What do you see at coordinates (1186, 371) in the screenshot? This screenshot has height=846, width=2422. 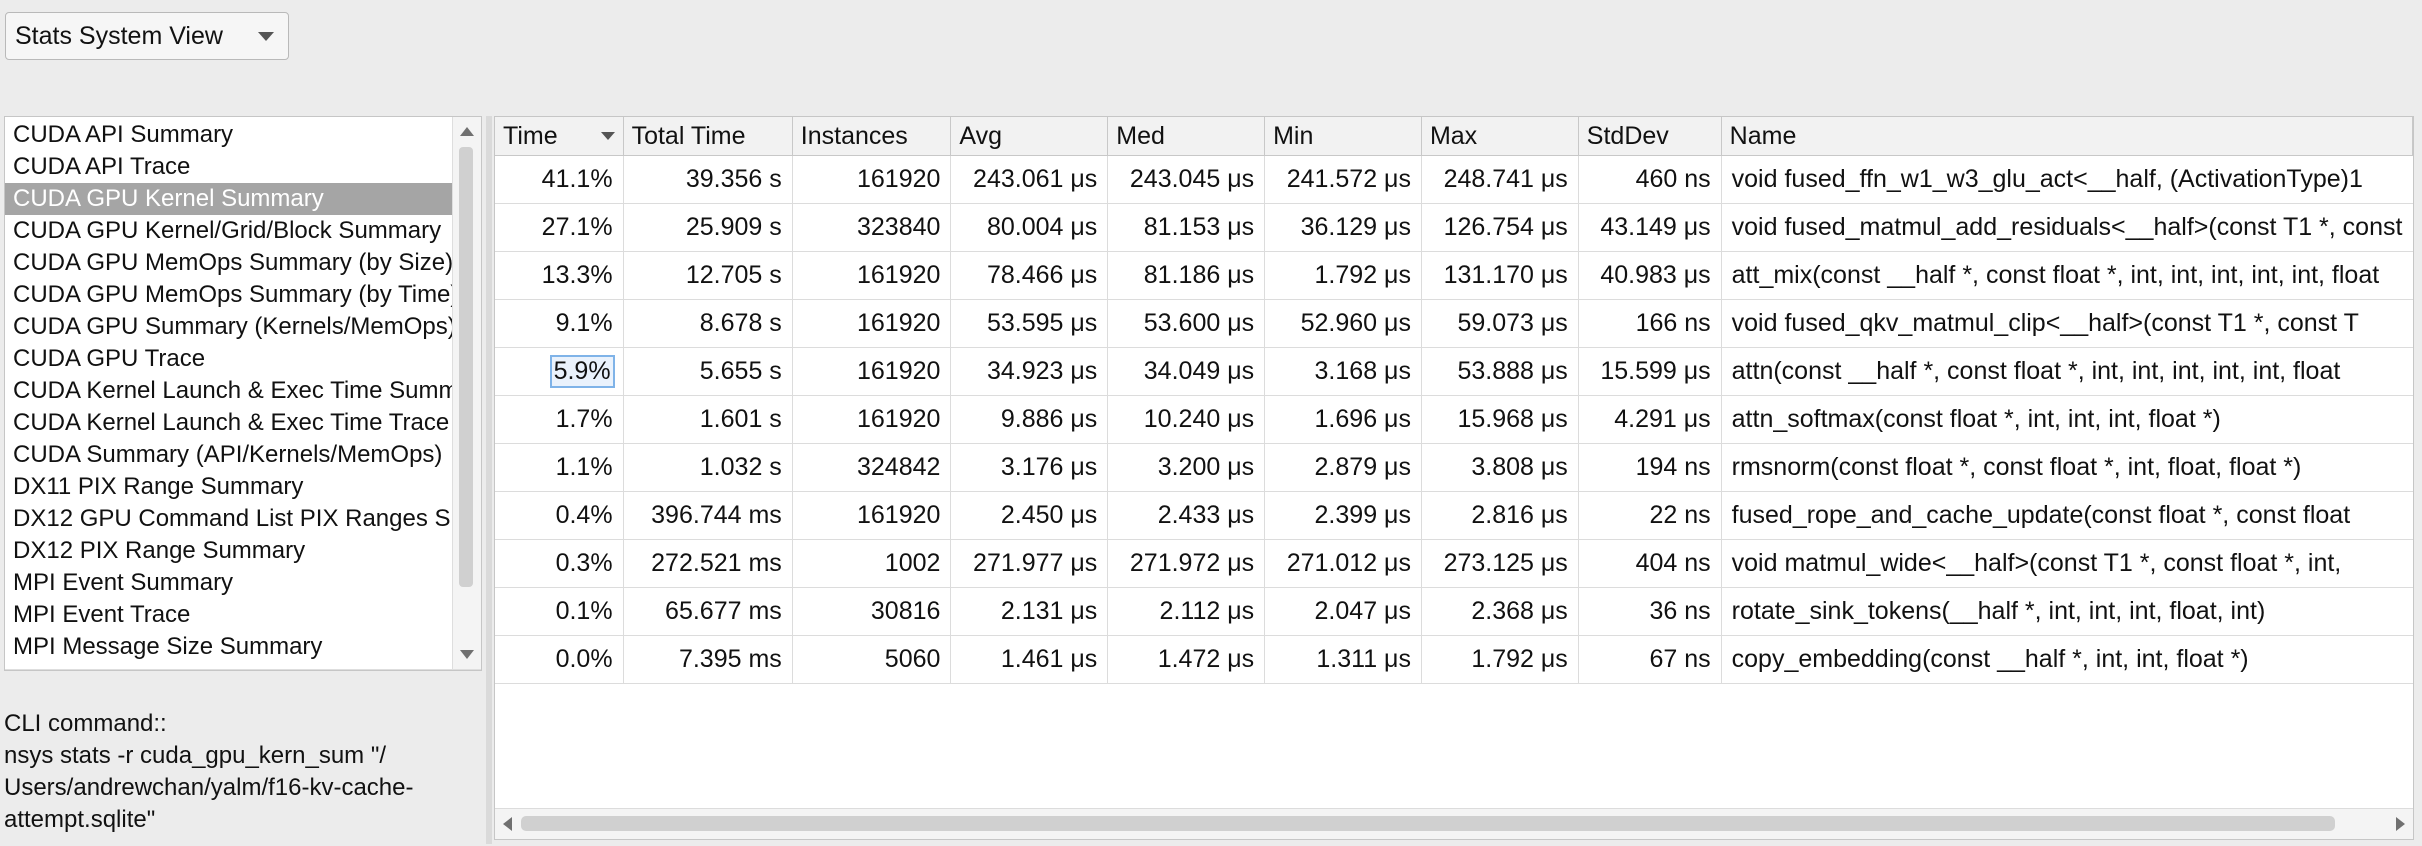 I see `table-cell: 34.049 μs` at bounding box center [1186, 371].